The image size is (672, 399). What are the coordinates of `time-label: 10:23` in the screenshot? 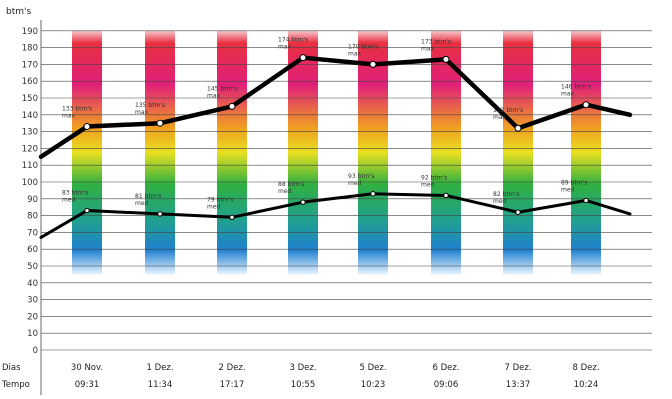 It's located at (373, 385).